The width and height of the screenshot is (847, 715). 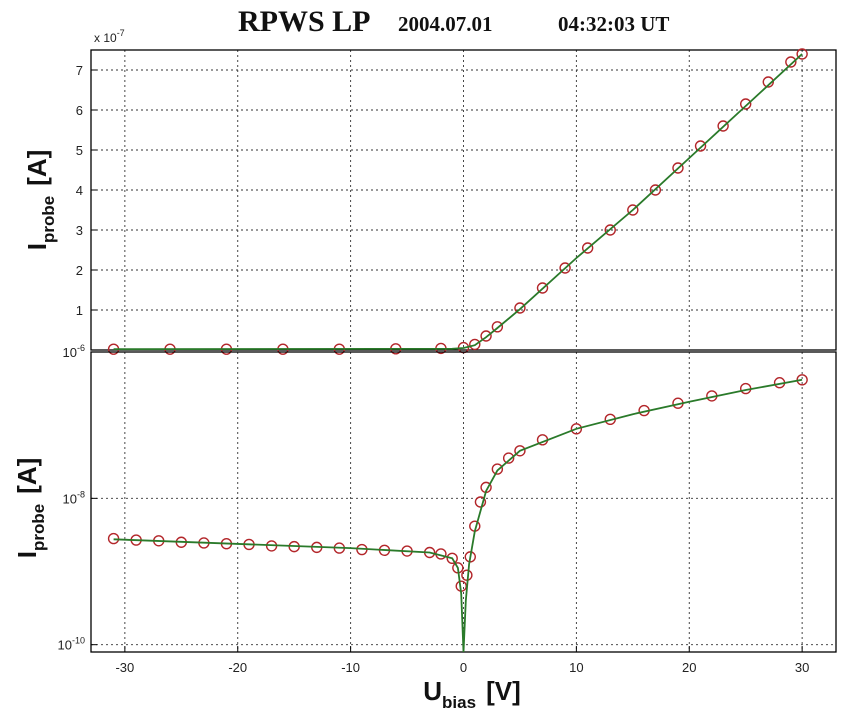 What do you see at coordinates (74, 497) in the screenshot?
I see `bottom-y-tick-label: 10⁻⁸` at bounding box center [74, 497].